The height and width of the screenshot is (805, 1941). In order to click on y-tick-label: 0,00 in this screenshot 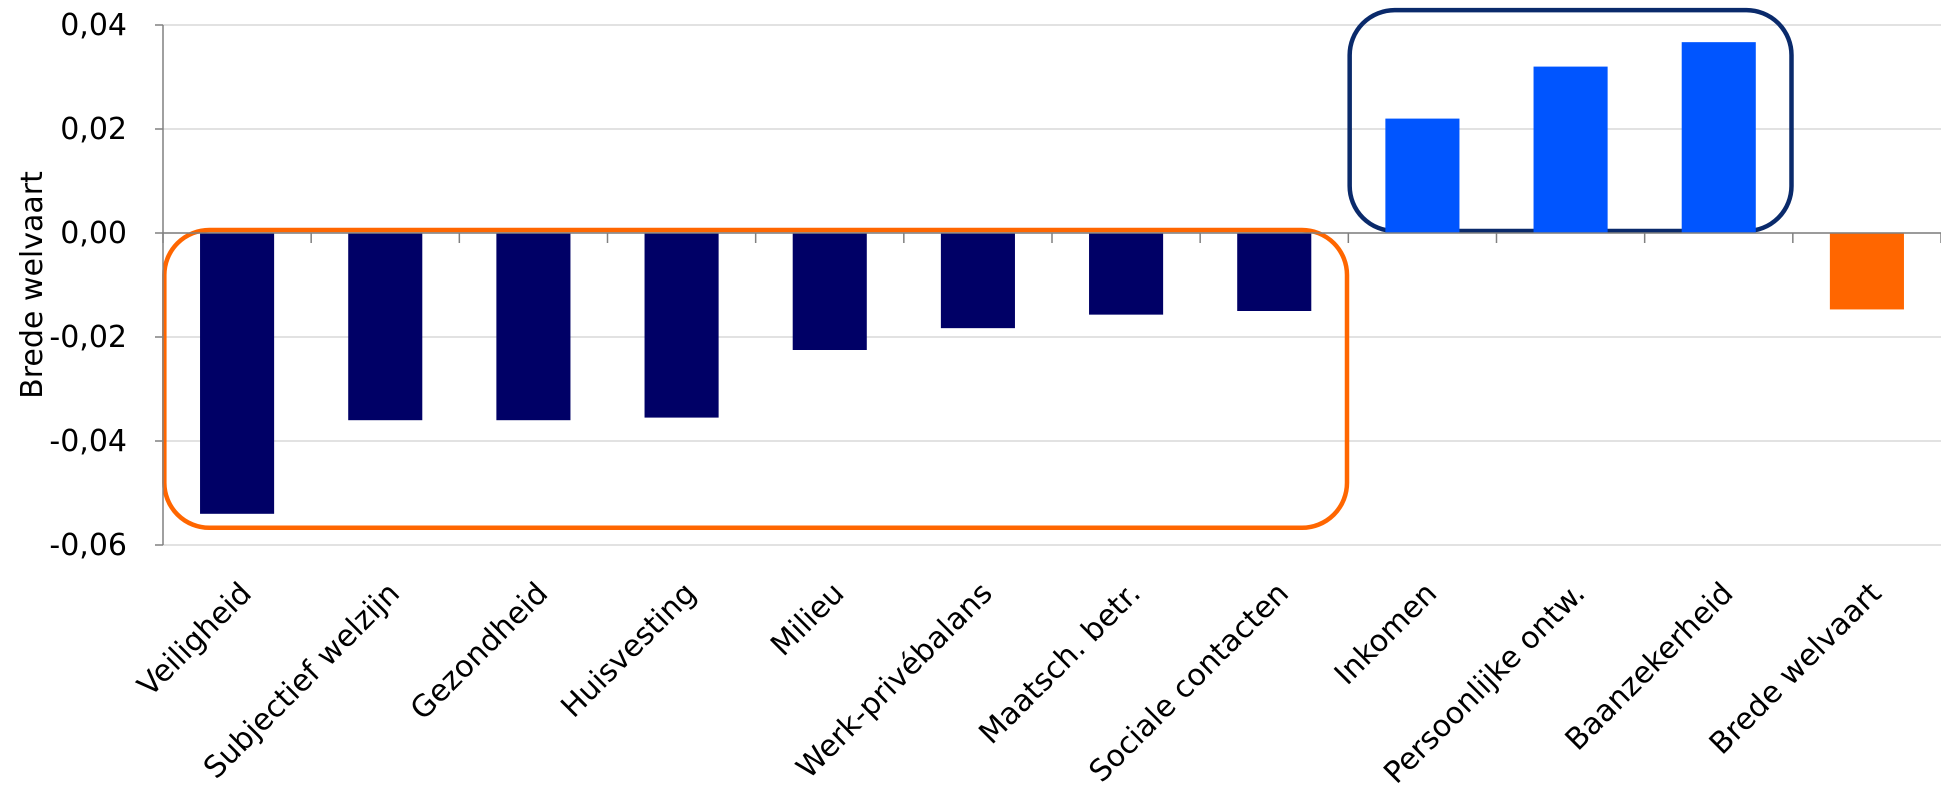, I will do `click(93, 233)`.